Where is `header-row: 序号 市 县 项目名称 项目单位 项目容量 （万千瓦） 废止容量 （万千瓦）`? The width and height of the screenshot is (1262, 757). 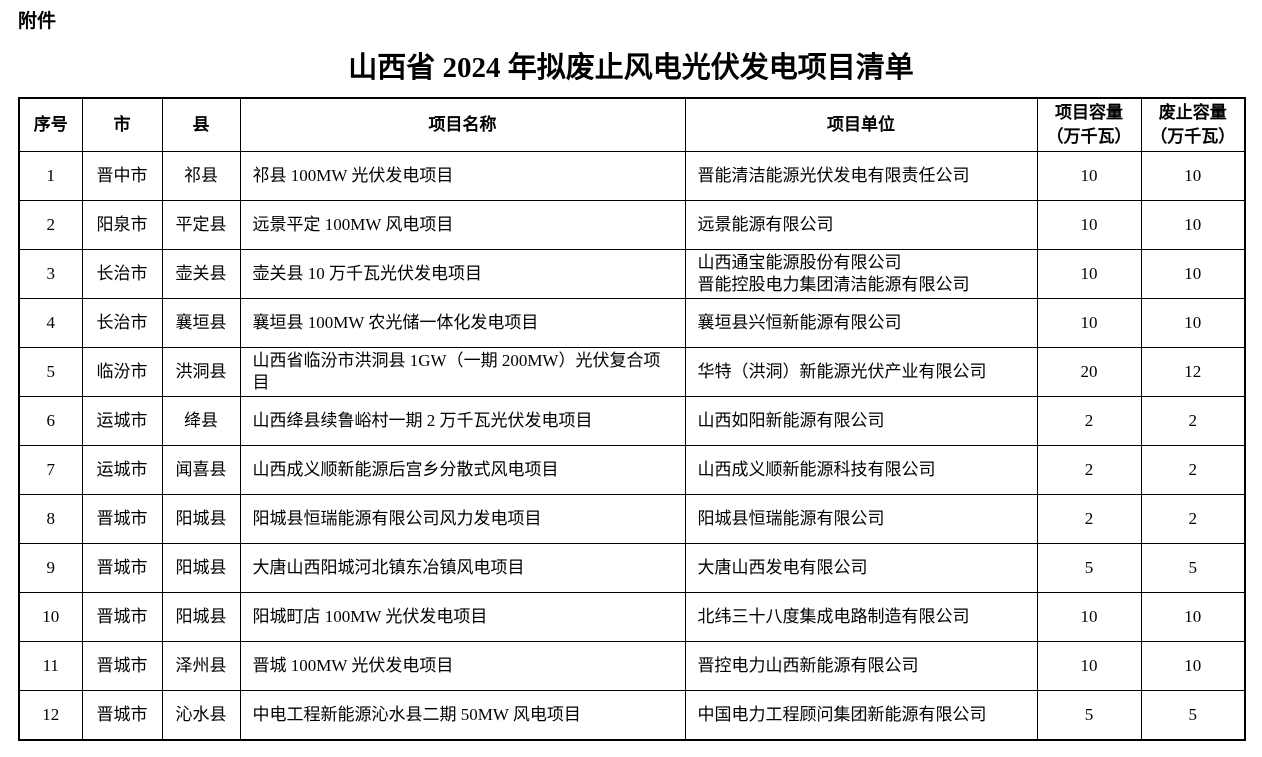
header-row: 序号 市 县 项目名称 项目单位 项目容量 （万千瓦） 废止容量 （万千瓦） is located at coordinates (632, 124).